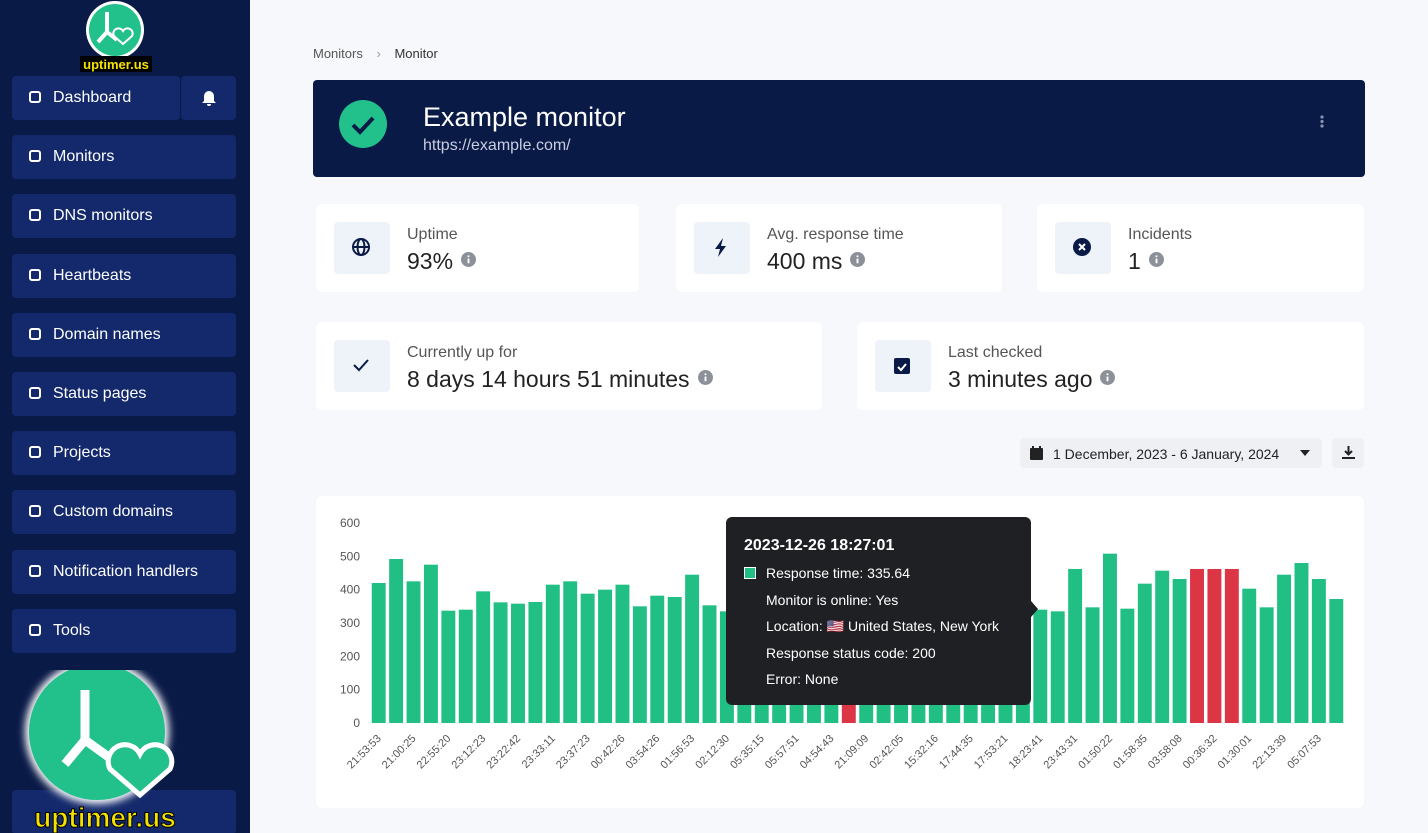 The height and width of the screenshot is (833, 1428). What do you see at coordinates (539, 752) in the screenshot?
I see `x-tick-label: 23:33:11` at bounding box center [539, 752].